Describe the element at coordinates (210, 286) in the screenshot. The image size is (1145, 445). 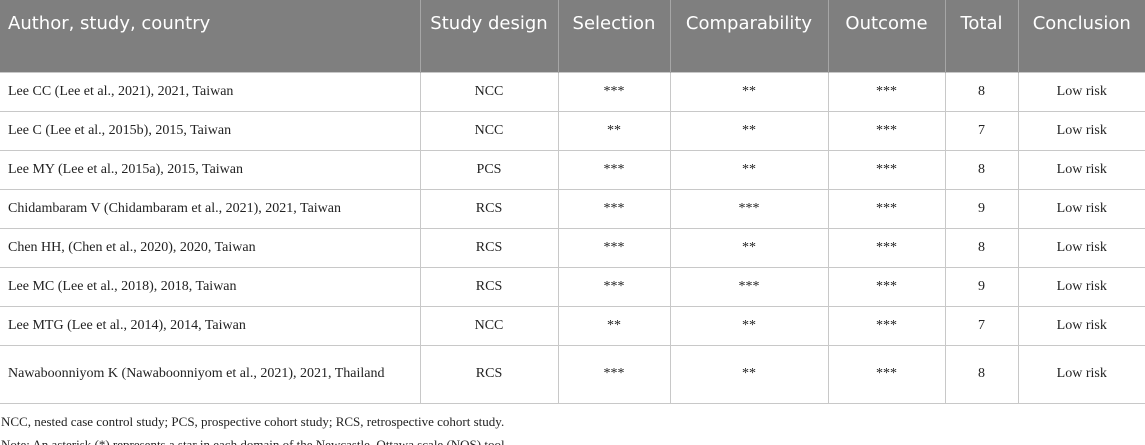
I see `table-cell: Lee MC (Lee et al., 2018), 2018, Taiwan` at that location.